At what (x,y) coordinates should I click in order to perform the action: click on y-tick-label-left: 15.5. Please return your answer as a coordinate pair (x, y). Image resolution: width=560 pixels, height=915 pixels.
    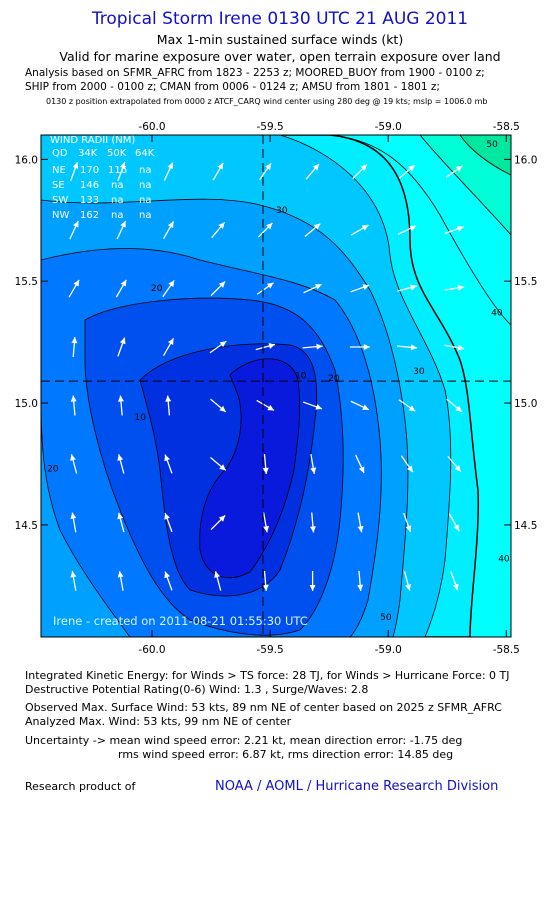
    Looking at the image, I should click on (26, 282).